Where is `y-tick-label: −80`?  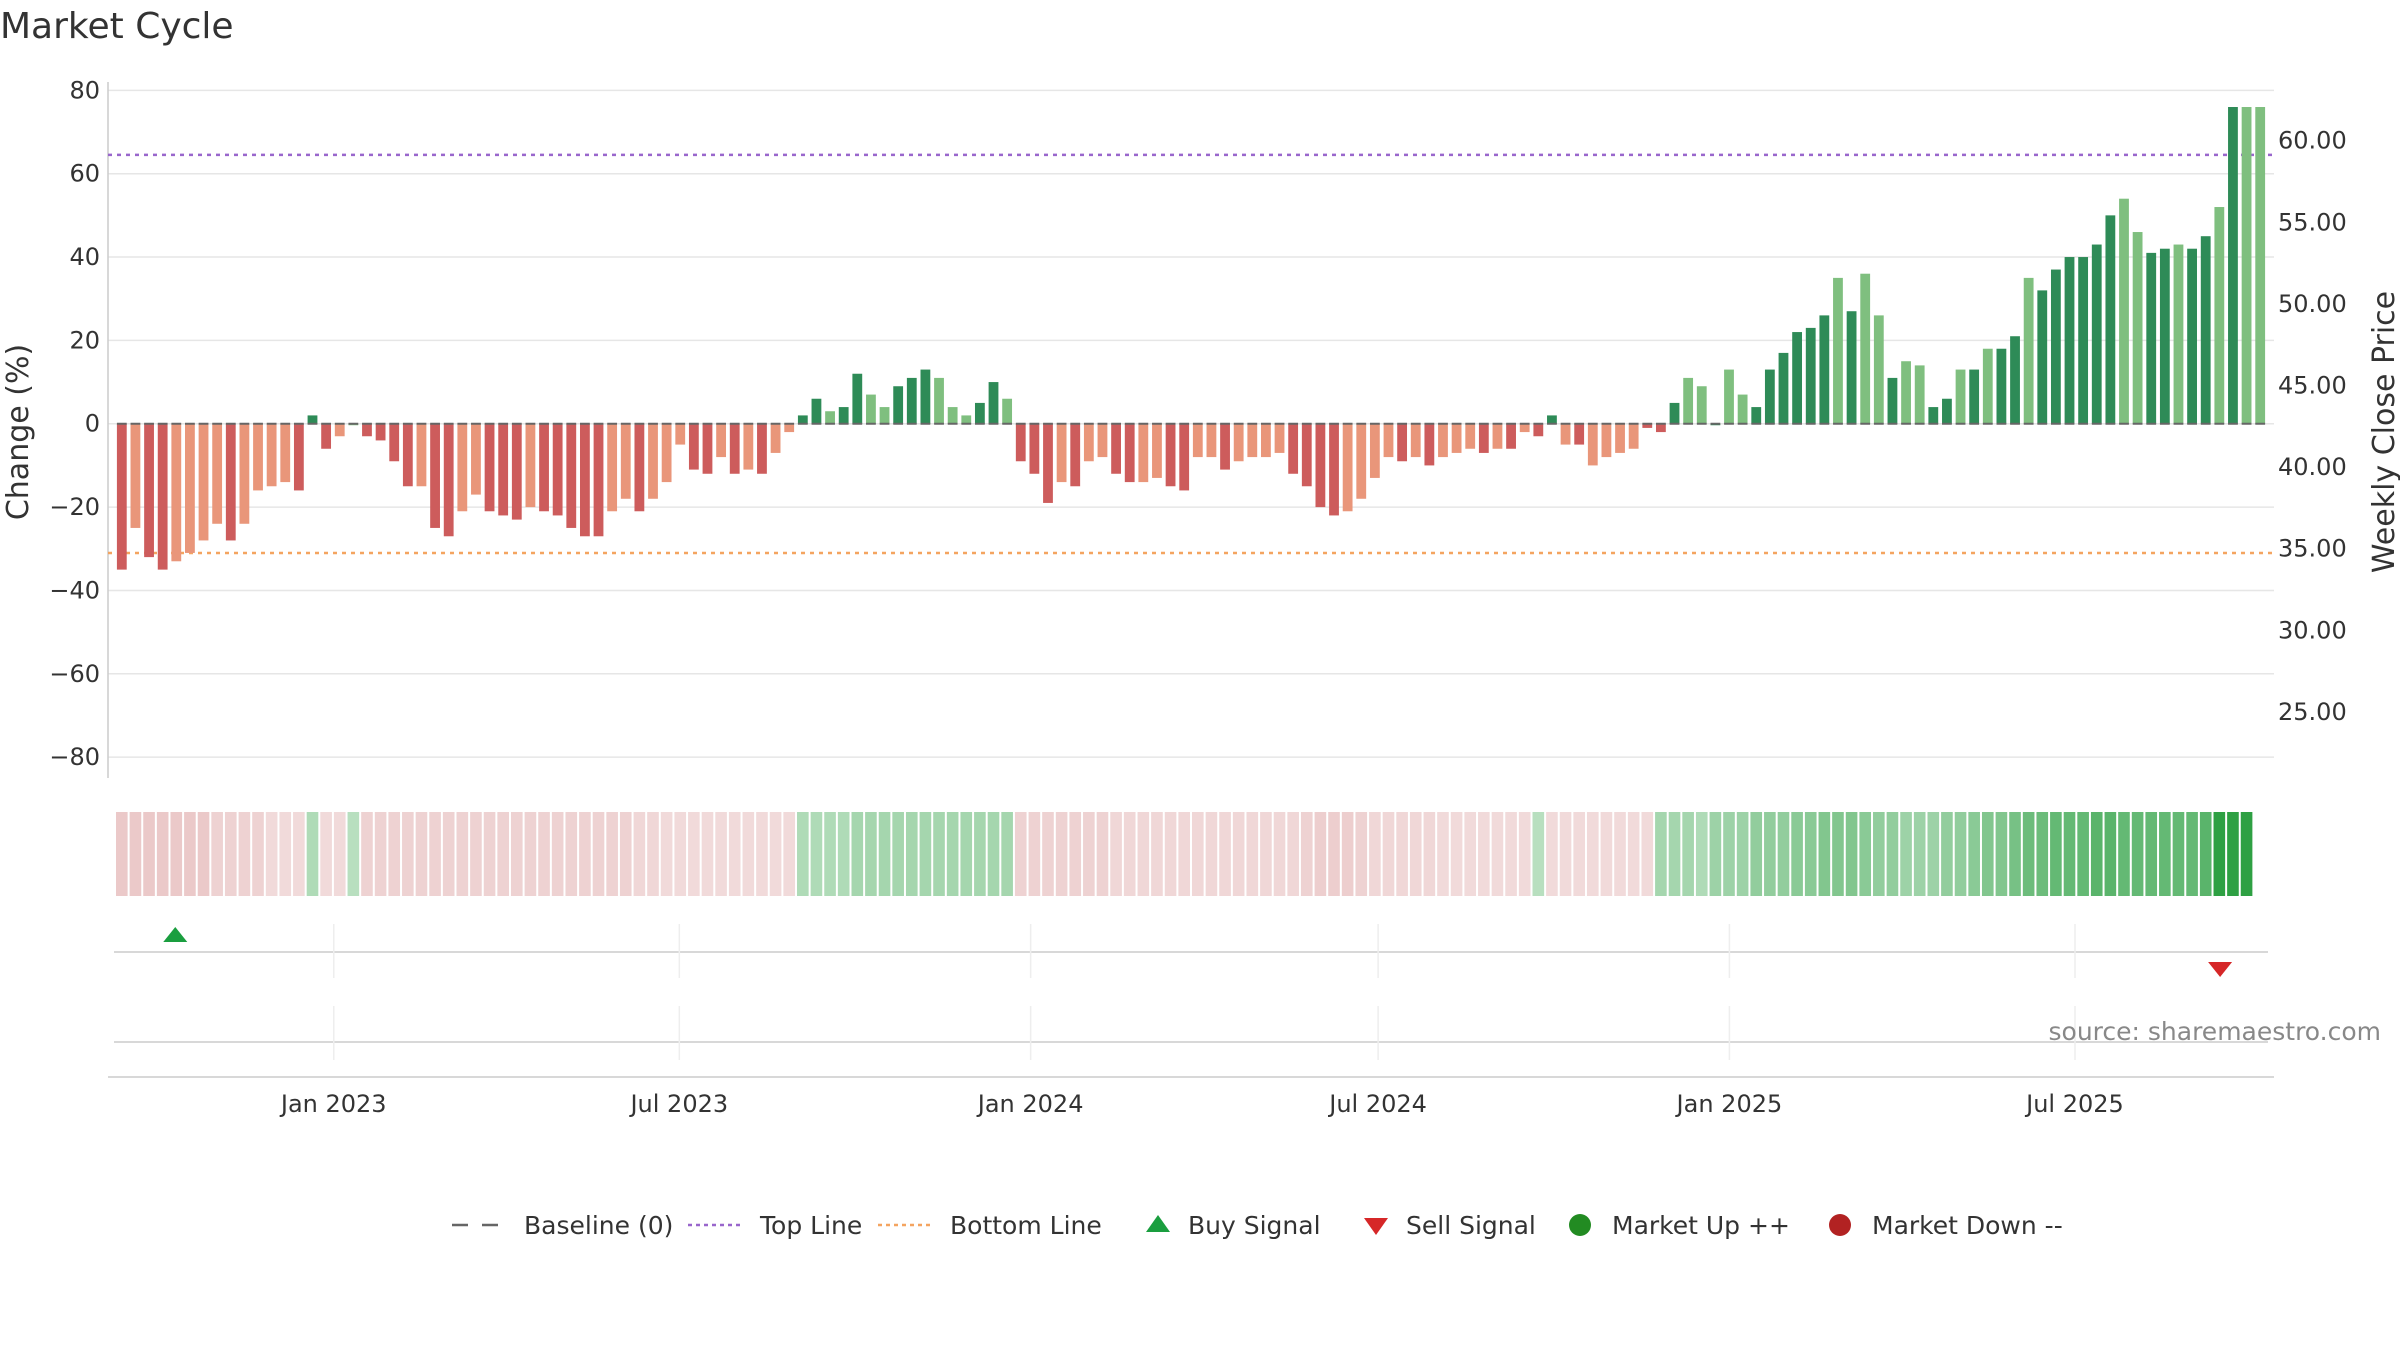 y-tick-label: −80 is located at coordinates (74, 757).